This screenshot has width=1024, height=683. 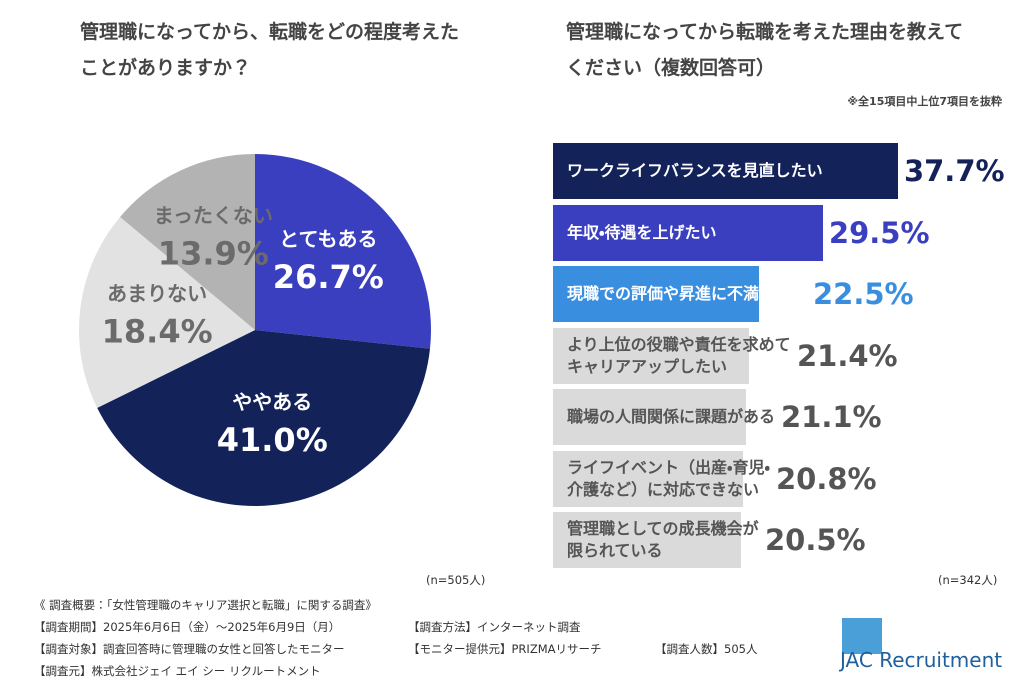 What do you see at coordinates (679, 355) in the screenshot?
I see `bar-label: より上位の役職や責任を求めて キャリアアップしたい` at bounding box center [679, 355].